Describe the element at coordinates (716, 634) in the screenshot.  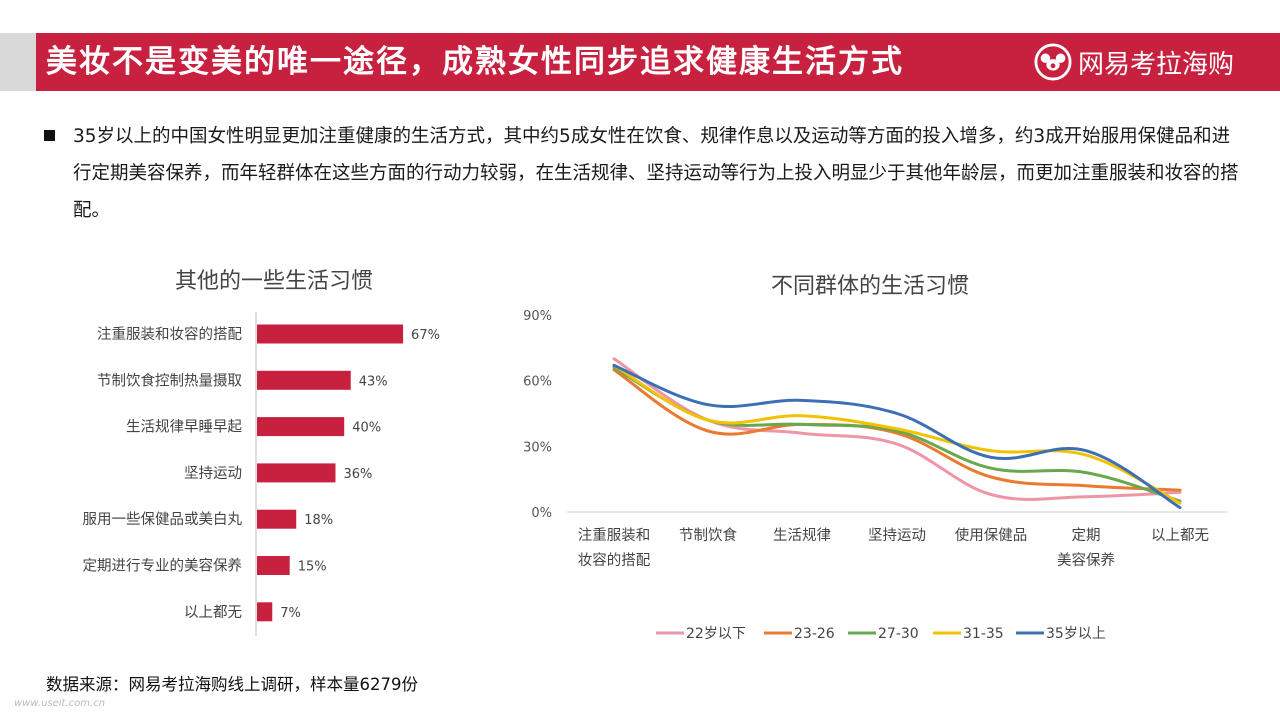
I see `legend-label: 22岁以下` at that location.